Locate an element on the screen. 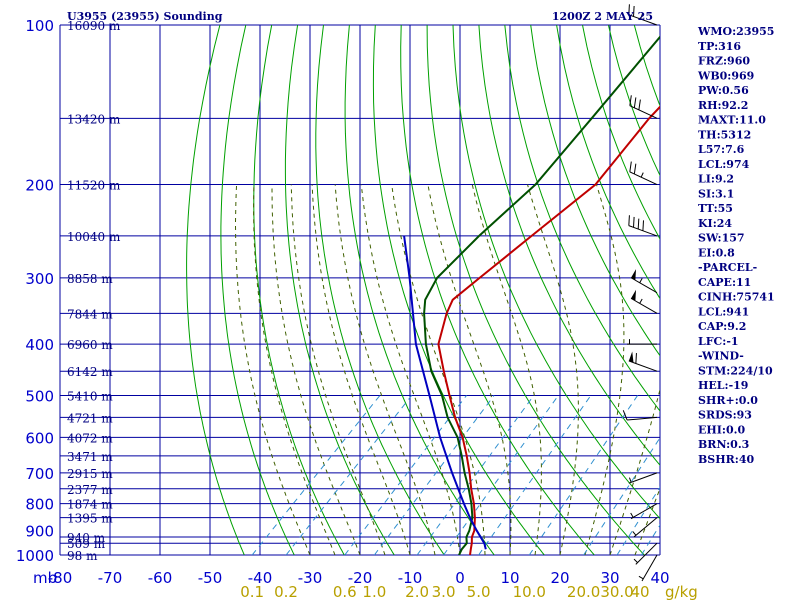 Image resolution: width=800 pixels, height=605 pixels. index-item: LFC:-1 is located at coordinates (718, 341).